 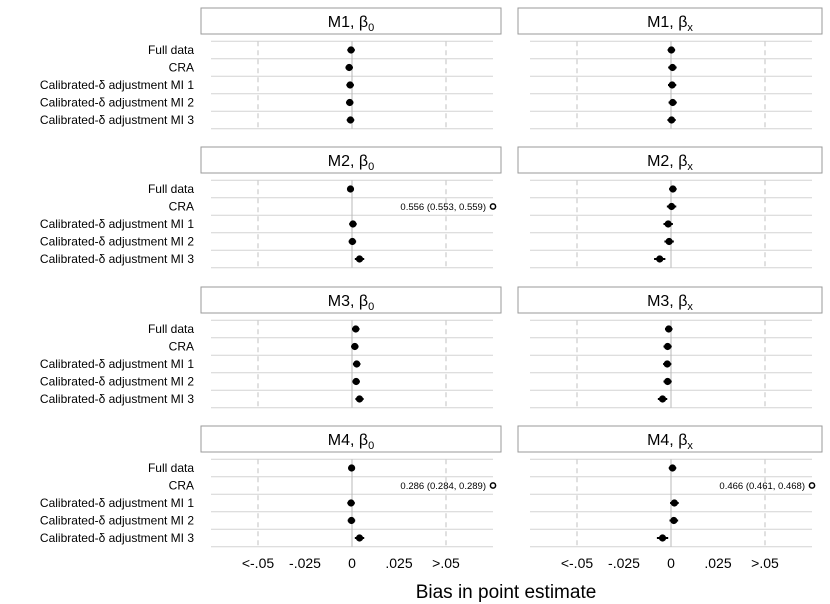 I want to click on panel-title-m2-beta-0: M2, β0, so click(x=351, y=163).